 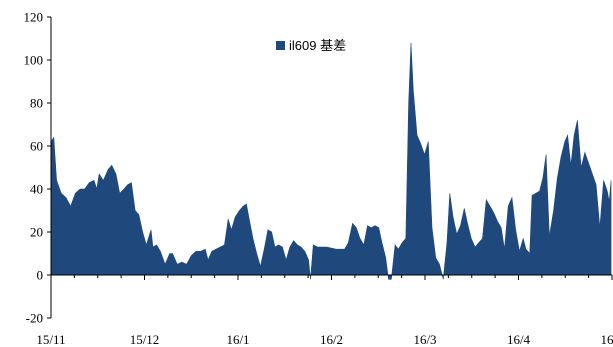 I want to click on x-tick-label: 16/2, so click(x=331, y=339).